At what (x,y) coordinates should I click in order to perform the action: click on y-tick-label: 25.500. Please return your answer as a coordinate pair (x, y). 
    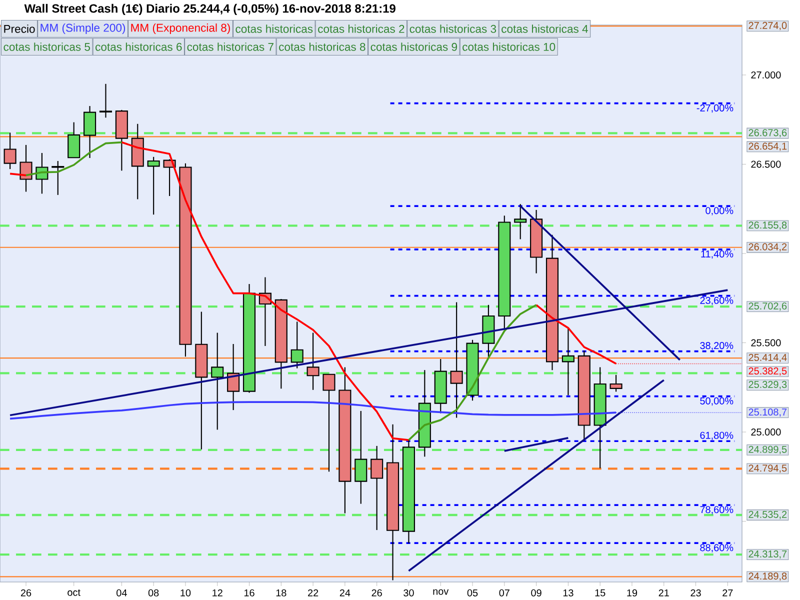
    Looking at the image, I should click on (766, 342).